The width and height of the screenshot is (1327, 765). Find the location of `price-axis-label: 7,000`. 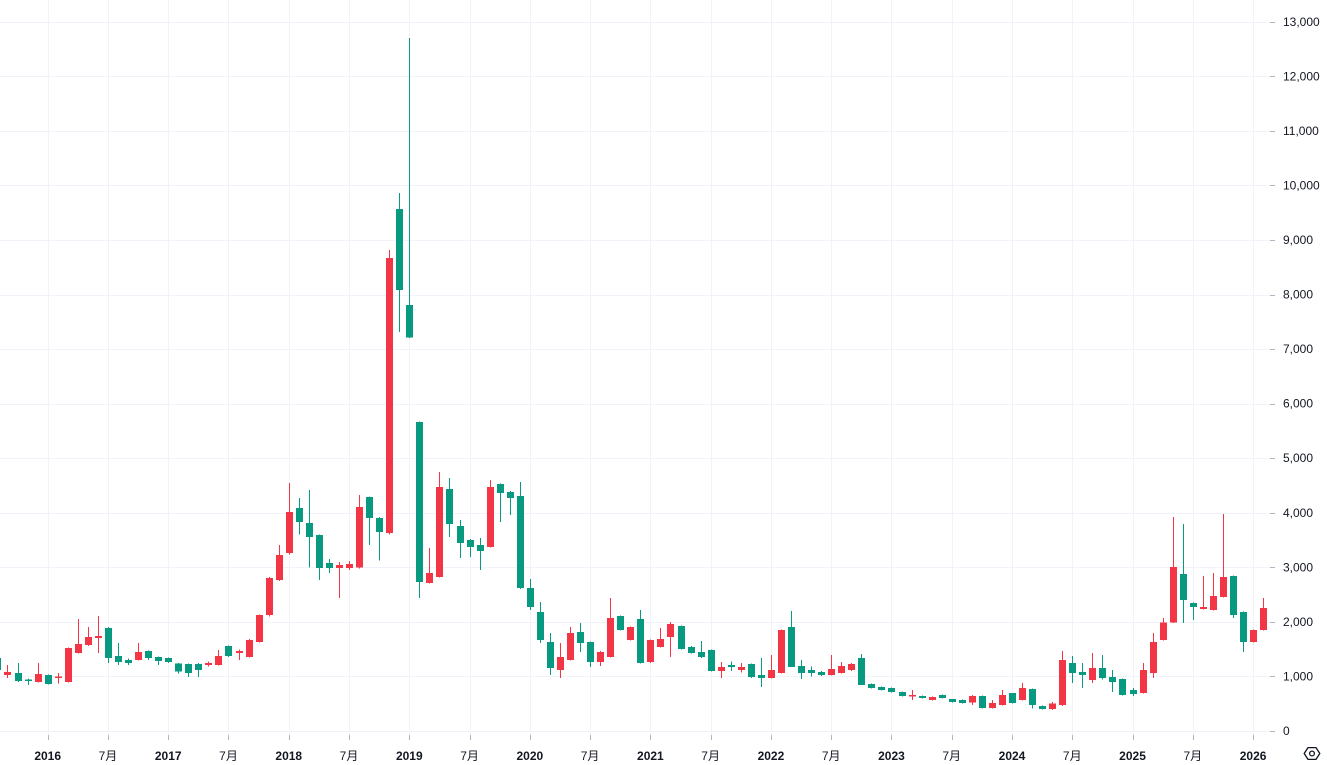

price-axis-label: 7,000 is located at coordinates (1298, 349).